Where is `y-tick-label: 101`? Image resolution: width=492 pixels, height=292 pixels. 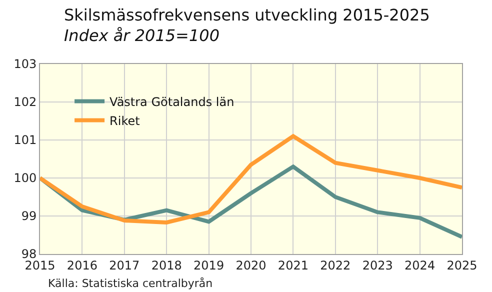
y-tick-label: 101 is located at coordinates (25, 140).